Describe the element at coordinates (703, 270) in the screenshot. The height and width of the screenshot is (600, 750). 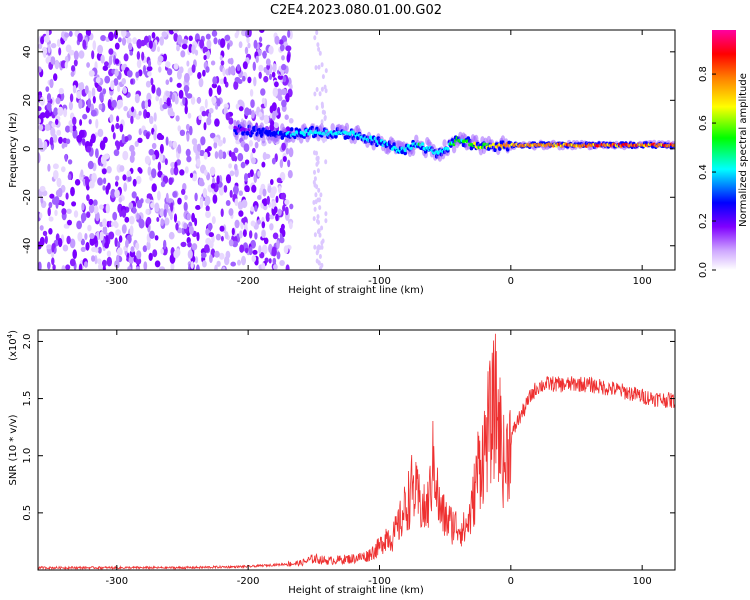
I see `colorbar-tick-label: 0.0` at that location.